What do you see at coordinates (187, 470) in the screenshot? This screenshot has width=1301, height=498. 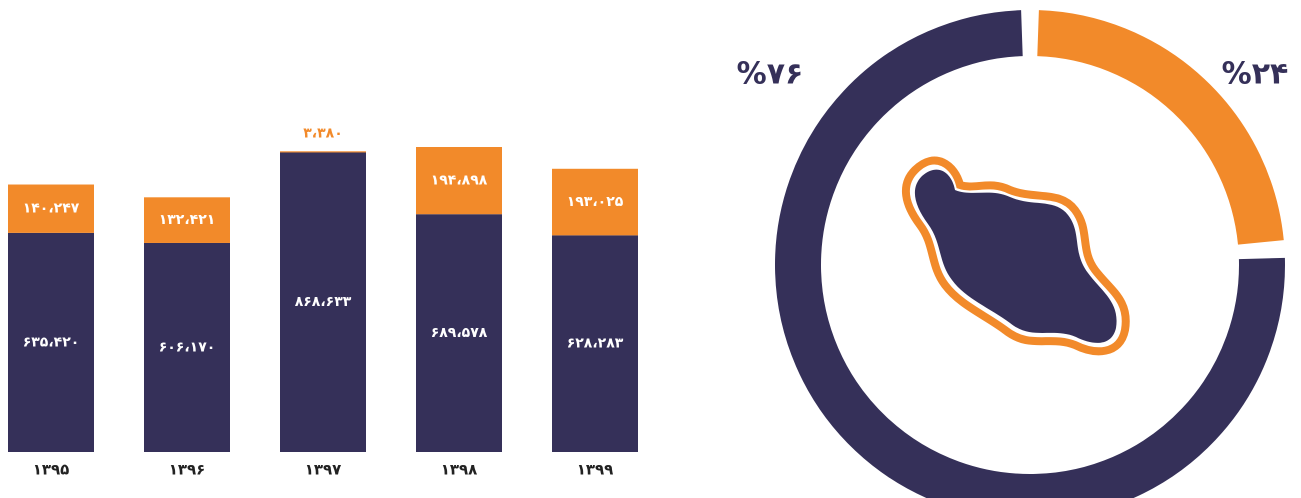 I see `x-tick-label: ۱۳۹۶` at bounding box center [187, 470].